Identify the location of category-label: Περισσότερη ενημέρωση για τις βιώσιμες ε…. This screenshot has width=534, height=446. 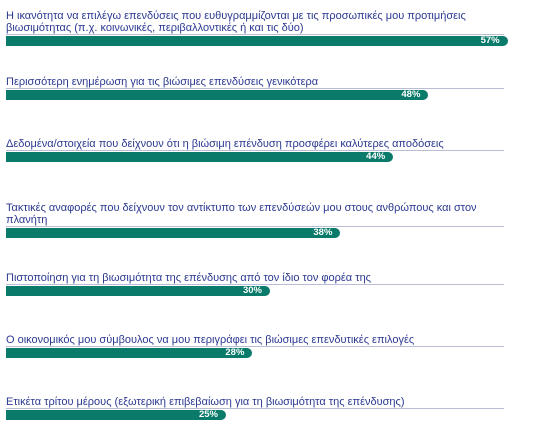
(162, 82).